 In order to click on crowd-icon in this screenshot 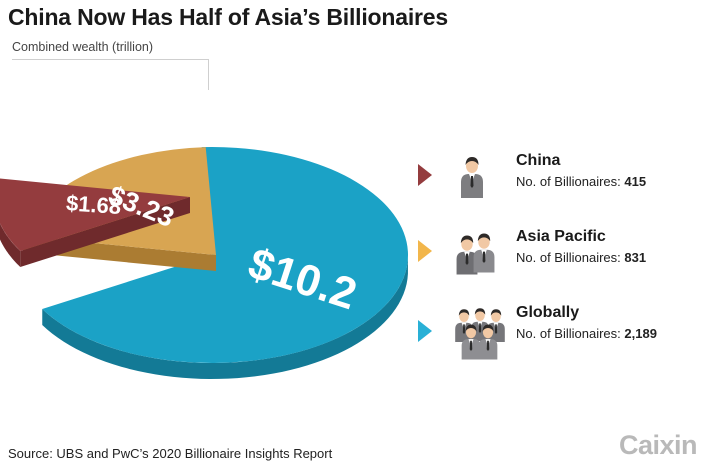, I will do `click(480, 334)`.